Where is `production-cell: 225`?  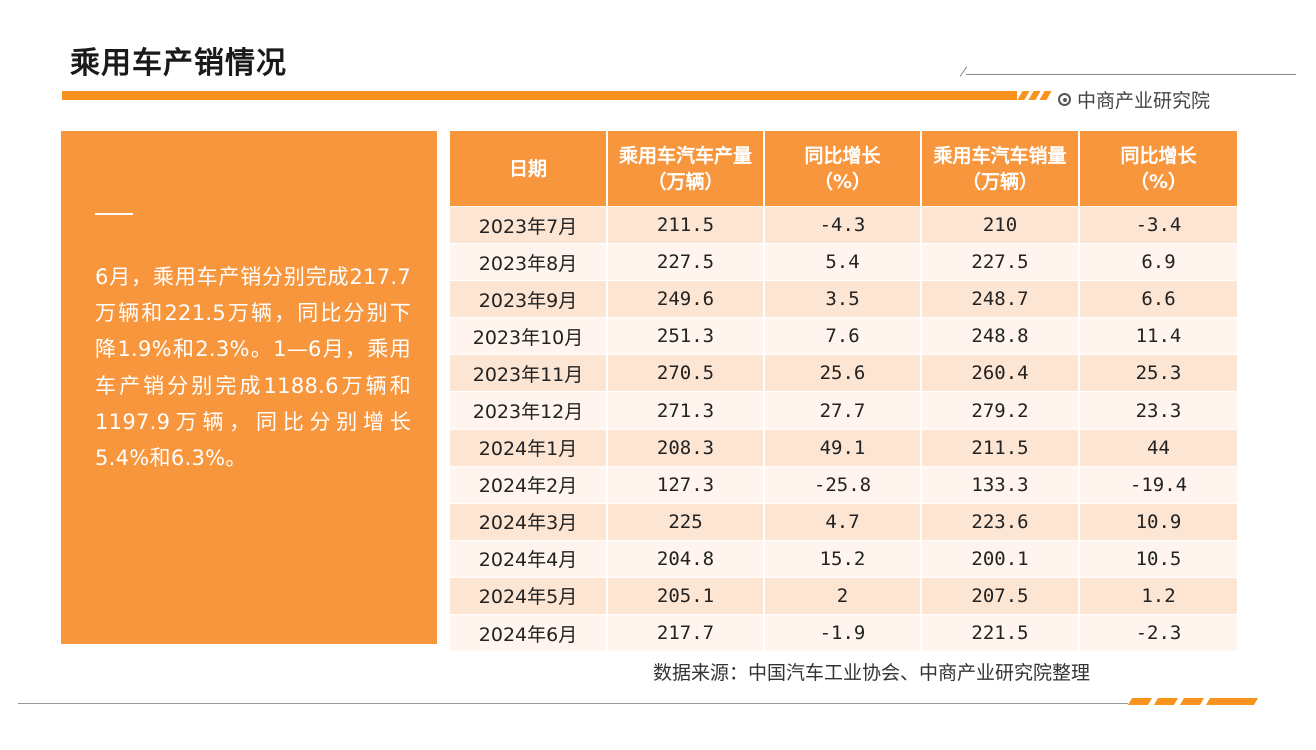
production-cell: 225 is located at coordinates (686, 521).